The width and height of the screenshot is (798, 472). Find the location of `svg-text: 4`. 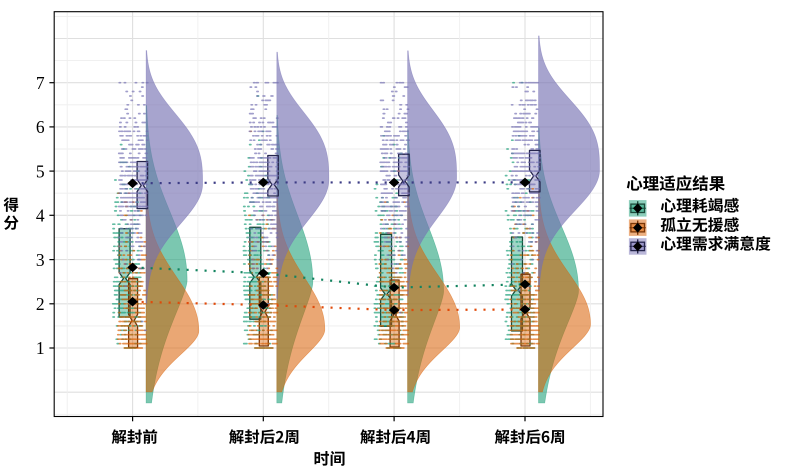

svg-text: 4 is located at coordinates (40, 216).